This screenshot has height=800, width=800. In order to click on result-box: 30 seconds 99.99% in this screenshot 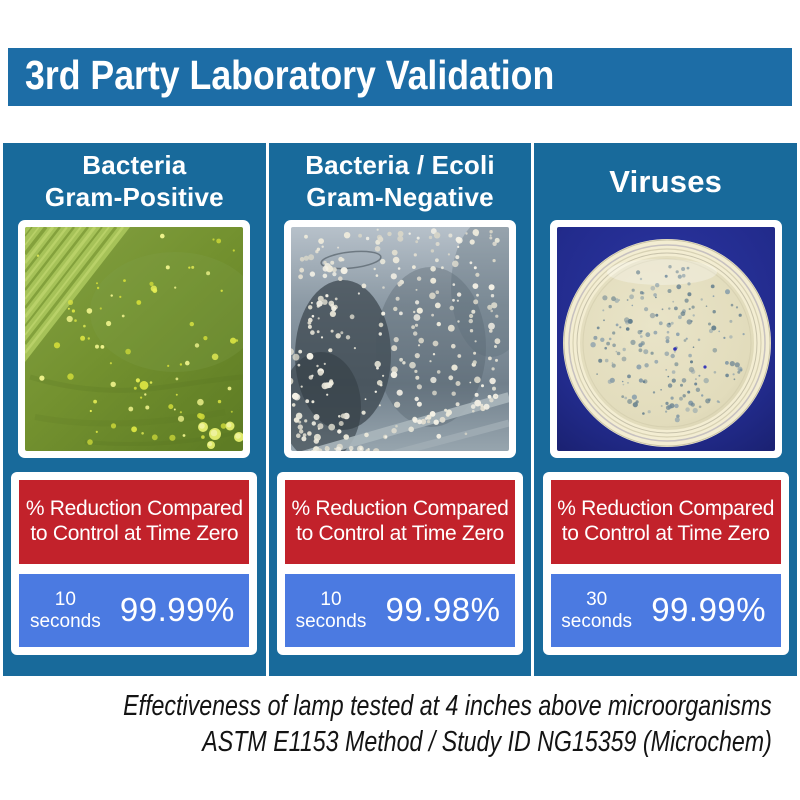, I will do `click(665, 610)`.